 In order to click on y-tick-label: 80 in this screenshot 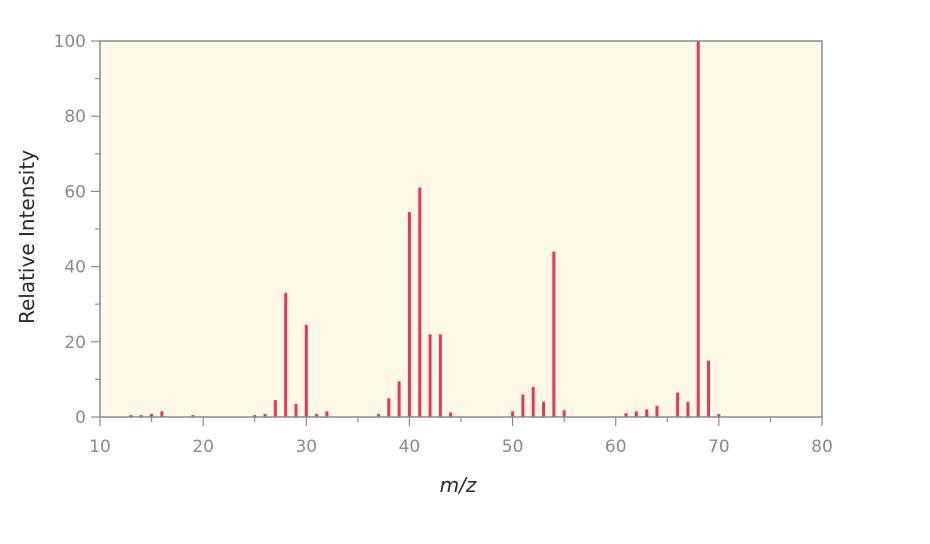, I will do `click(75, 117)`.